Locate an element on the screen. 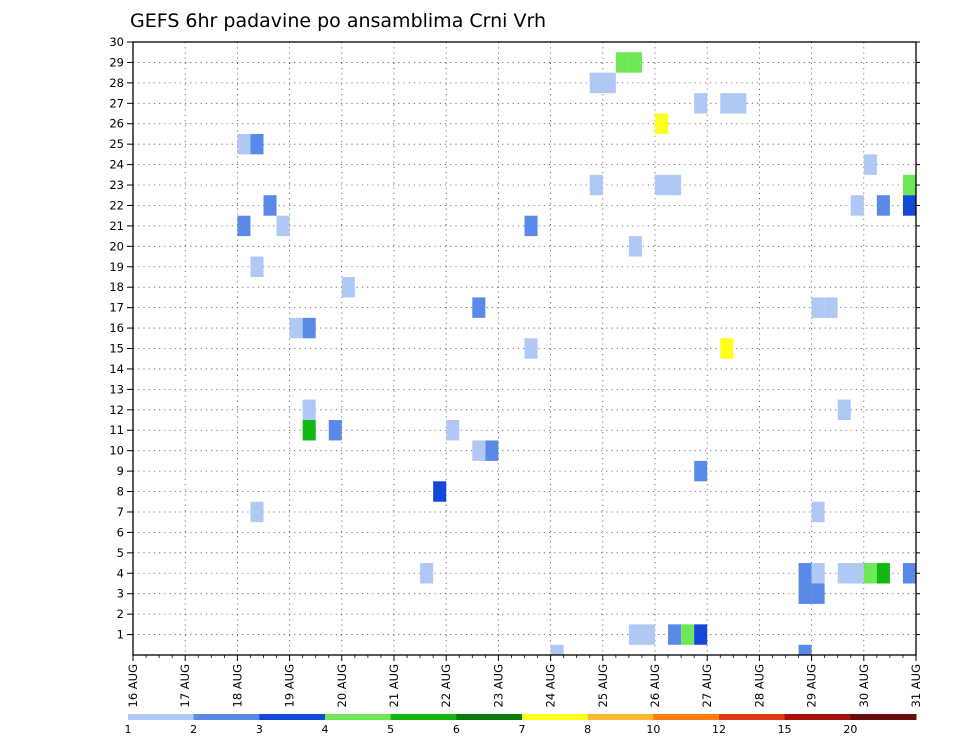 The height and width of the screenshot is (742, 960). y-tick-label: 26 is located at coordinates (116, 124).